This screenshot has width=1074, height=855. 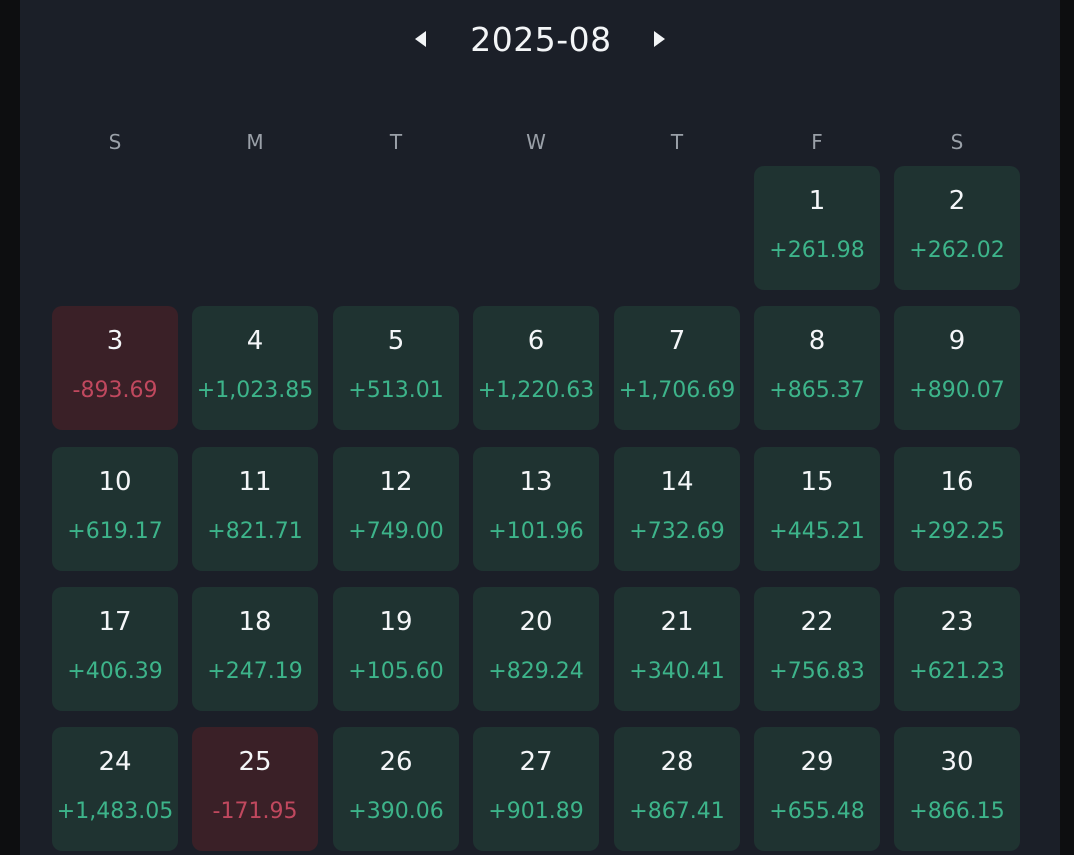 What do you see at coordinates (957, 649) in the screenshot?
I see `day-cell: 23 +621.23` at bounding box center [957, 649].